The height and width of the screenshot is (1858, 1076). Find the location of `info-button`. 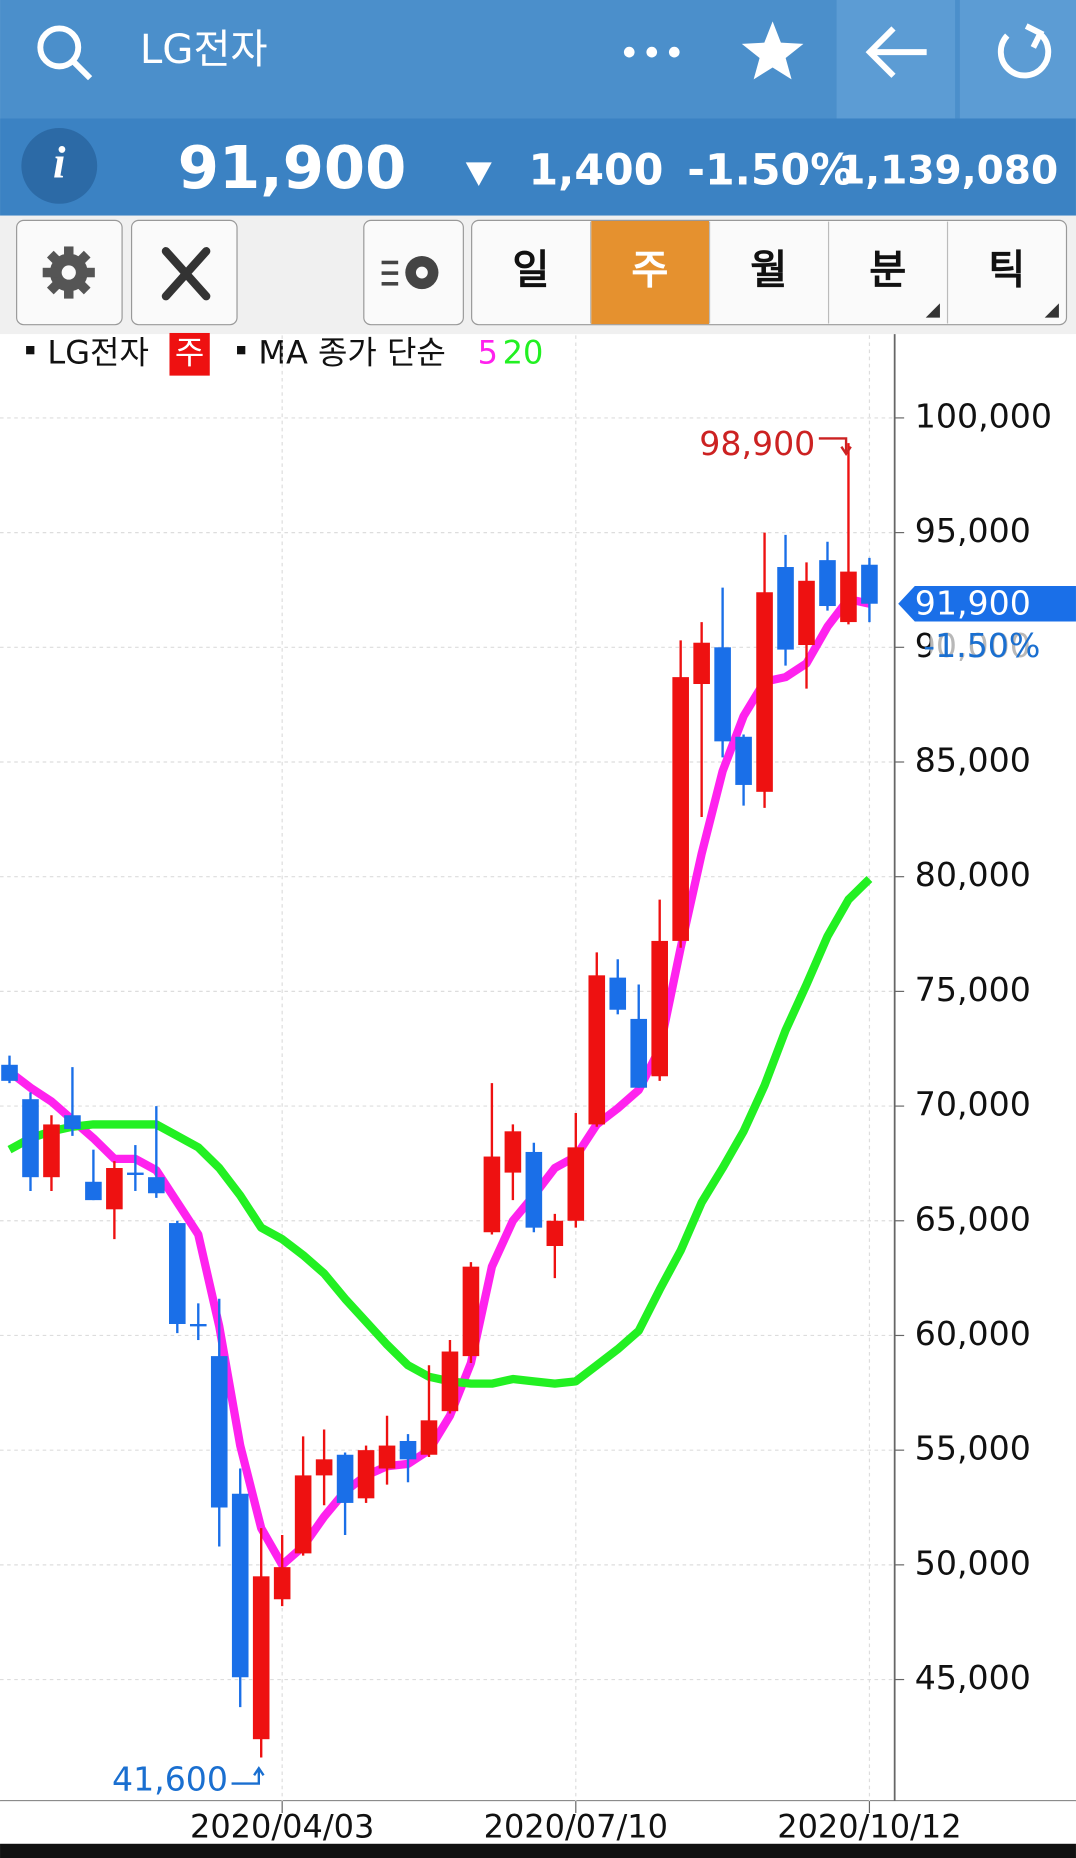

info-button is located at coordinates (59, 165).